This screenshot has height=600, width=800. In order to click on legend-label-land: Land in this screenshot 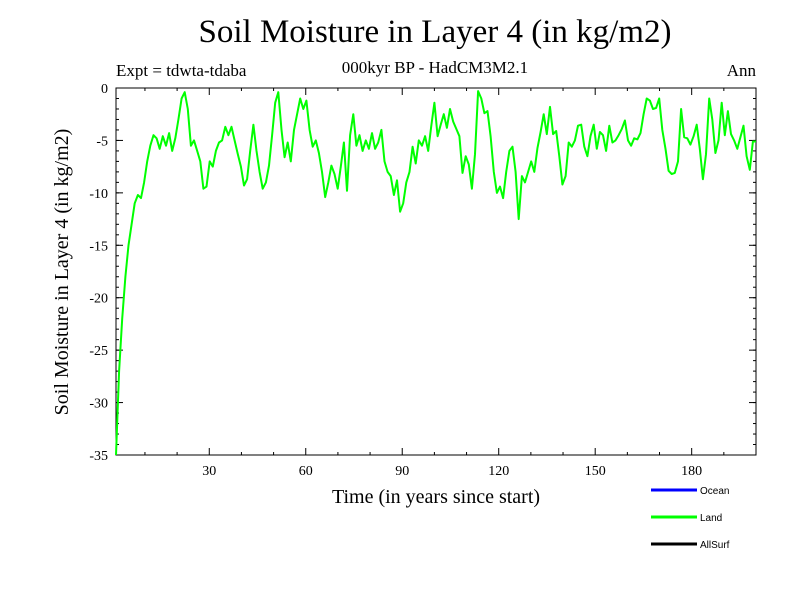, I will do `click(711, 518)`.